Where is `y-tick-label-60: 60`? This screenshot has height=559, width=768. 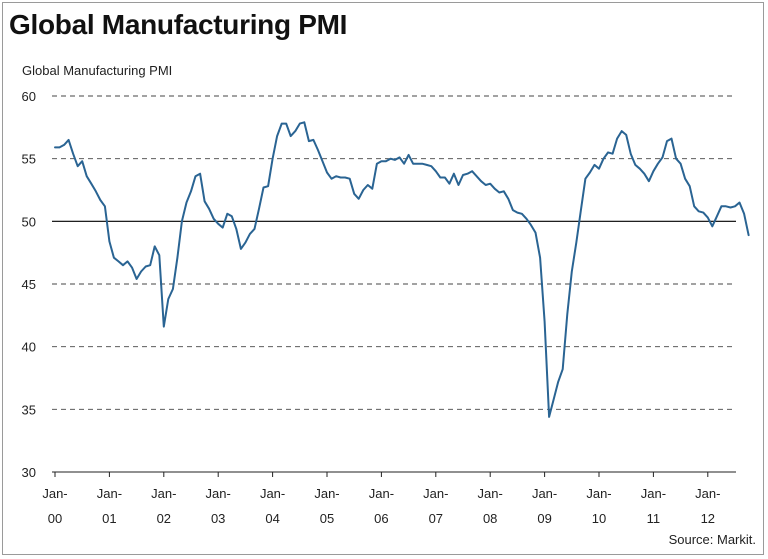
y-tick-label-60: 60 is located at coordinates (29, 96).